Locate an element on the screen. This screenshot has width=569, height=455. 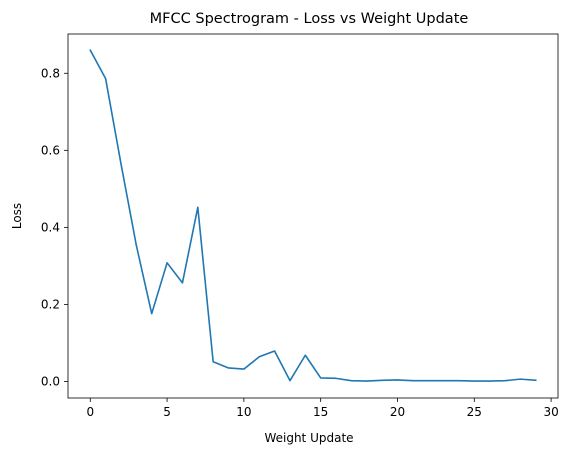
x-tick-label: 10 is located at coordinates (243, 412).